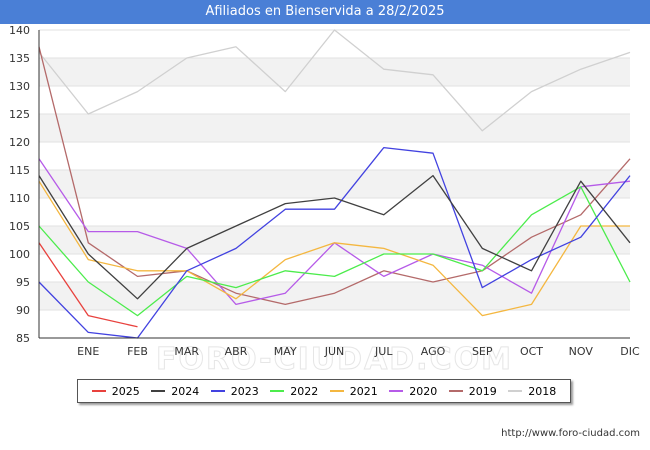 Image resolution: width=650 pixels, height=450 pixels. I want to click on legend-item-2023: 2023, so click(234, 391).